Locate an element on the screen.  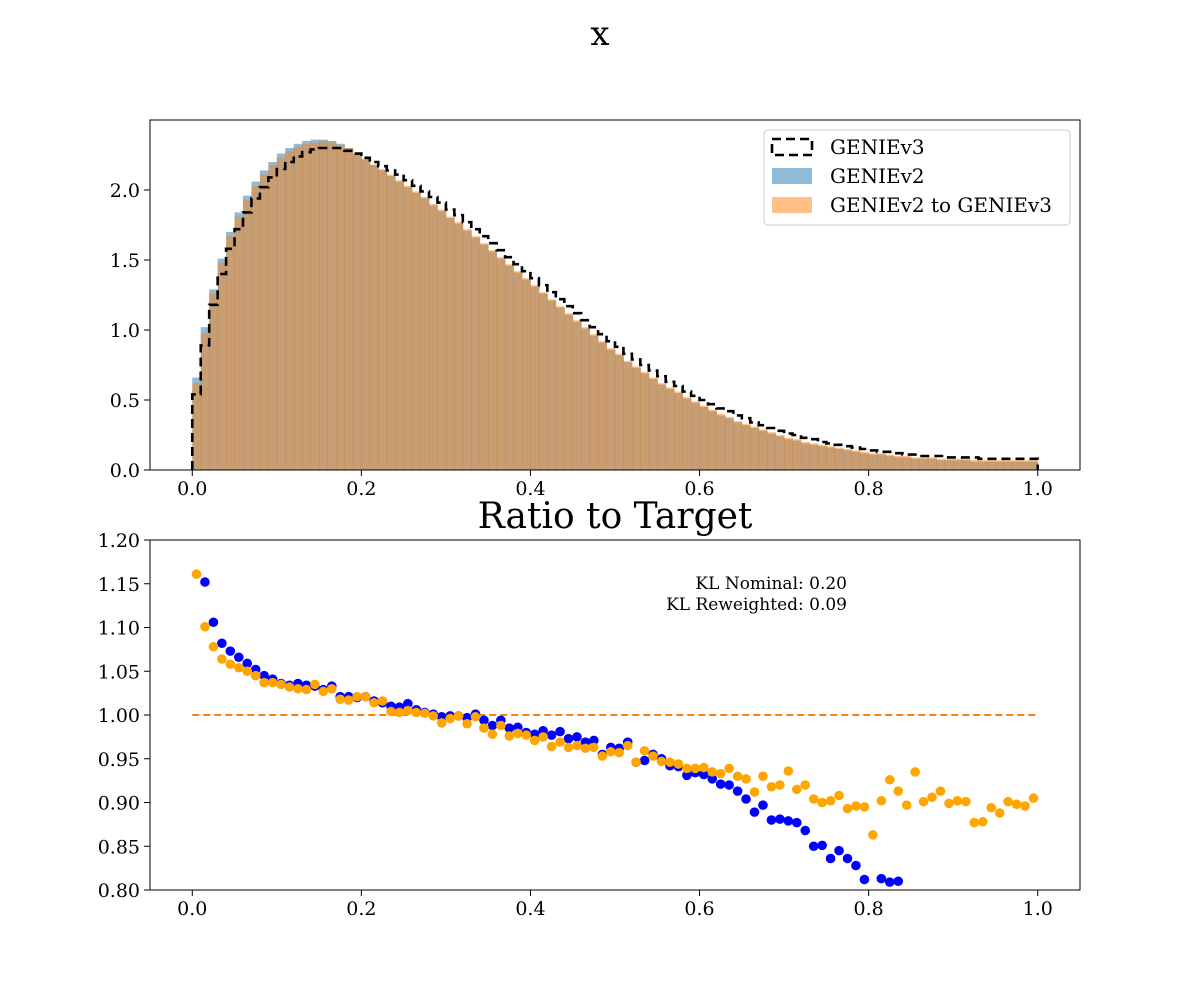
y-tick-label: 0.95 is located at coordinates (119, 760).